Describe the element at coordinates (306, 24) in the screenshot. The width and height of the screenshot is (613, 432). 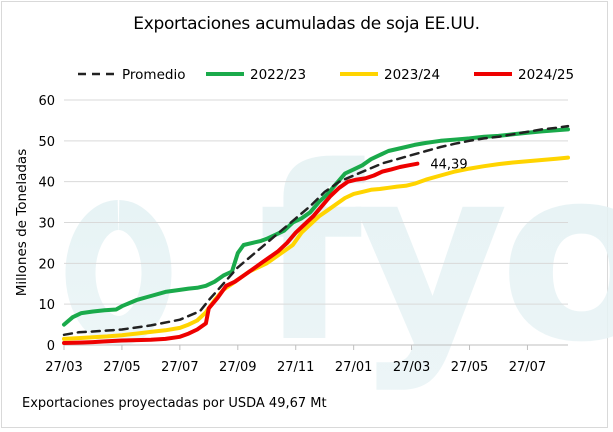
I see `chart-title: Exportaciones acumuladas de soja EE.UU.` at that location.